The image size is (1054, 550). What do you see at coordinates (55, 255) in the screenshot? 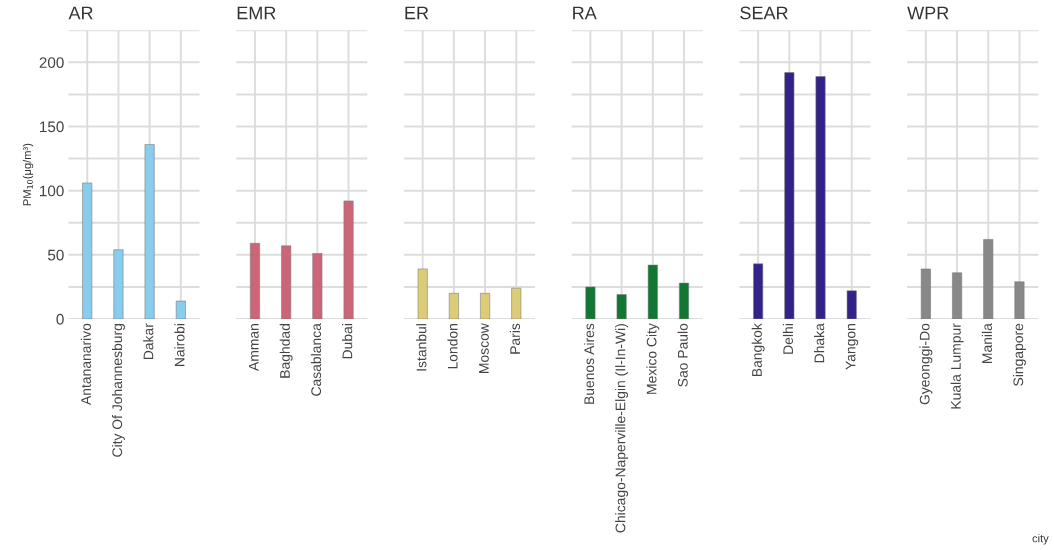
I see `y-tick-label: 50` at bounding box center [55, 255].